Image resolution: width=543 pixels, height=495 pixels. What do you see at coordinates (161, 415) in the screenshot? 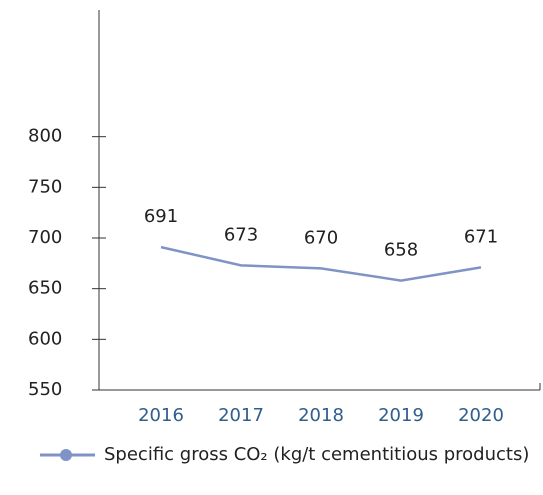
I see `x-tick-label: 2016` at bounding box center [161, 415].